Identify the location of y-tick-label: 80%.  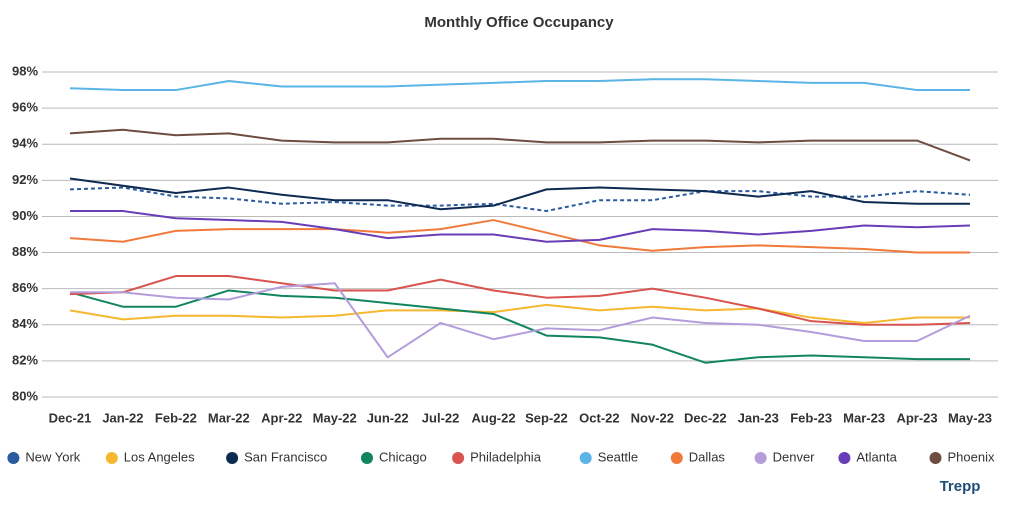
(25, 395).